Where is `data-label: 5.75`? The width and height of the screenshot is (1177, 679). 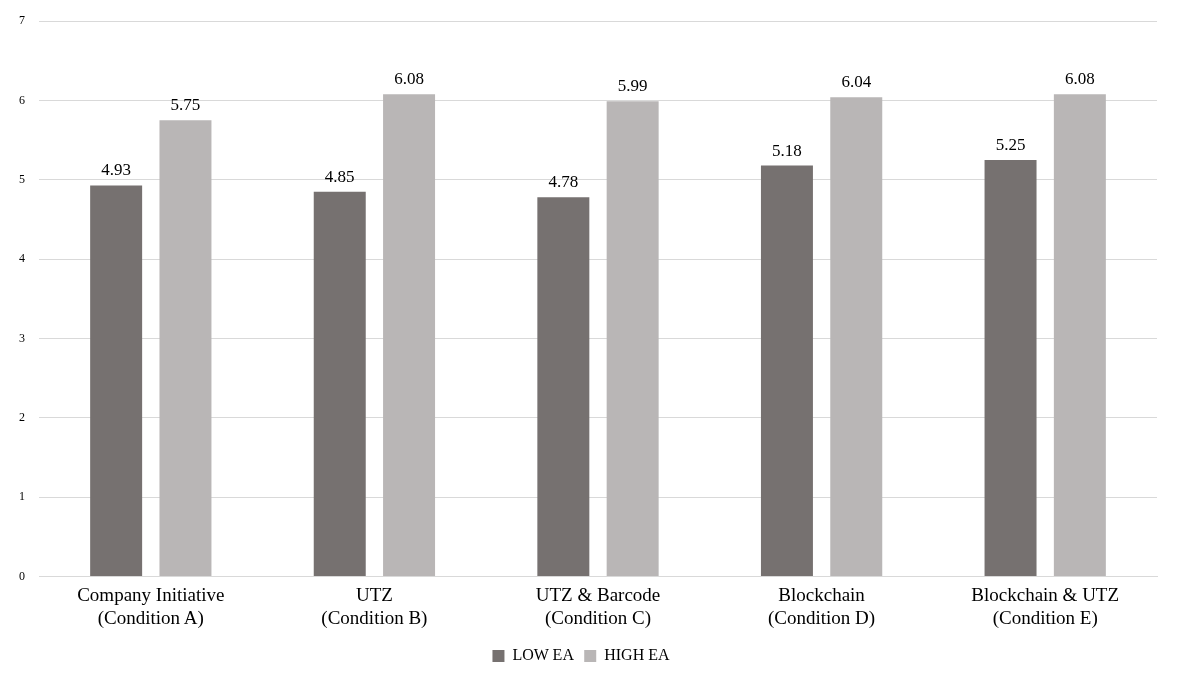
data-label: 5.75 is located at coordinates (185, 105).